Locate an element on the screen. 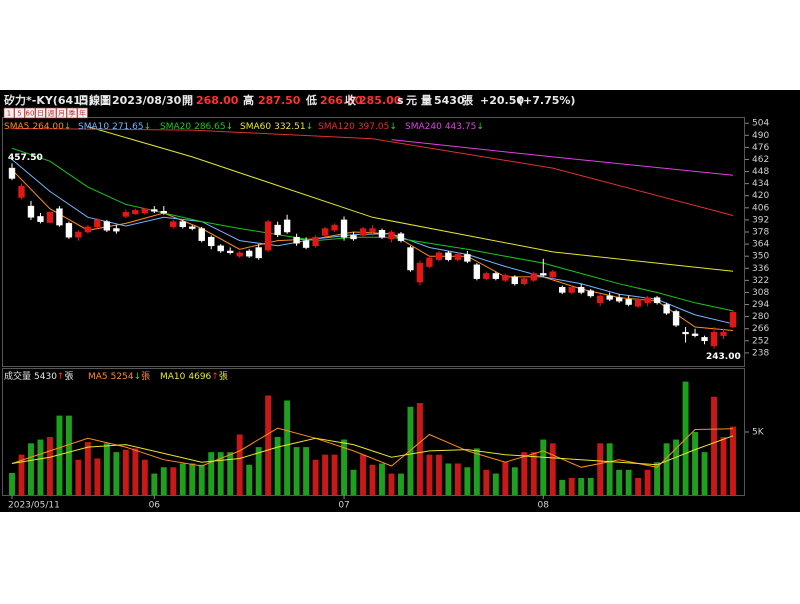 The width and height of the screenshot is (800, 604). volume-unit: 張 is located at coordinates (68, 376).